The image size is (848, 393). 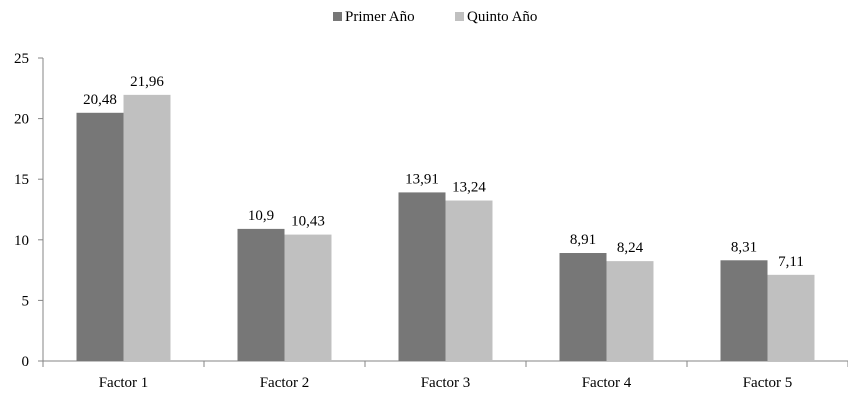 I want to click on data-label: 8,24, so click(x=630, y=248).